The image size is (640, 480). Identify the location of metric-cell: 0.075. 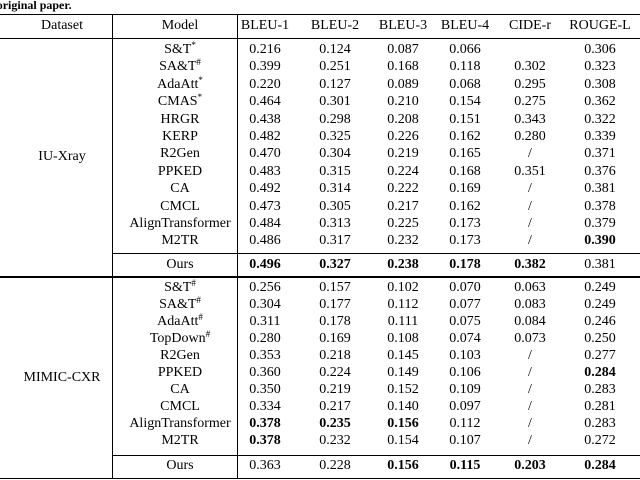
(465, 321).